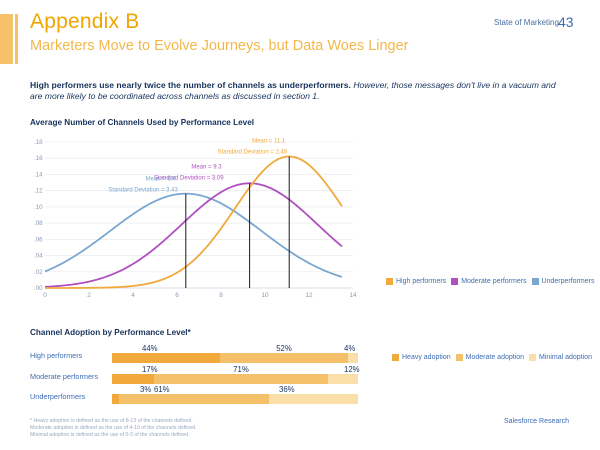 The image size is (600, 450). I want to click on accent-bar-thin, so click(16, 39).